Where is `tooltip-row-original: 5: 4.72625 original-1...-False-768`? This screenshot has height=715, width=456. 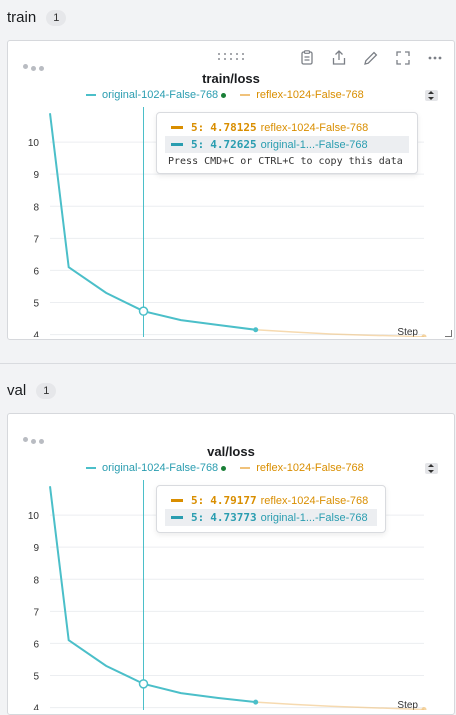 tooltip-row-original: 5: 4.72625 original-1...-False-768 is located at coordinates (287, 144).